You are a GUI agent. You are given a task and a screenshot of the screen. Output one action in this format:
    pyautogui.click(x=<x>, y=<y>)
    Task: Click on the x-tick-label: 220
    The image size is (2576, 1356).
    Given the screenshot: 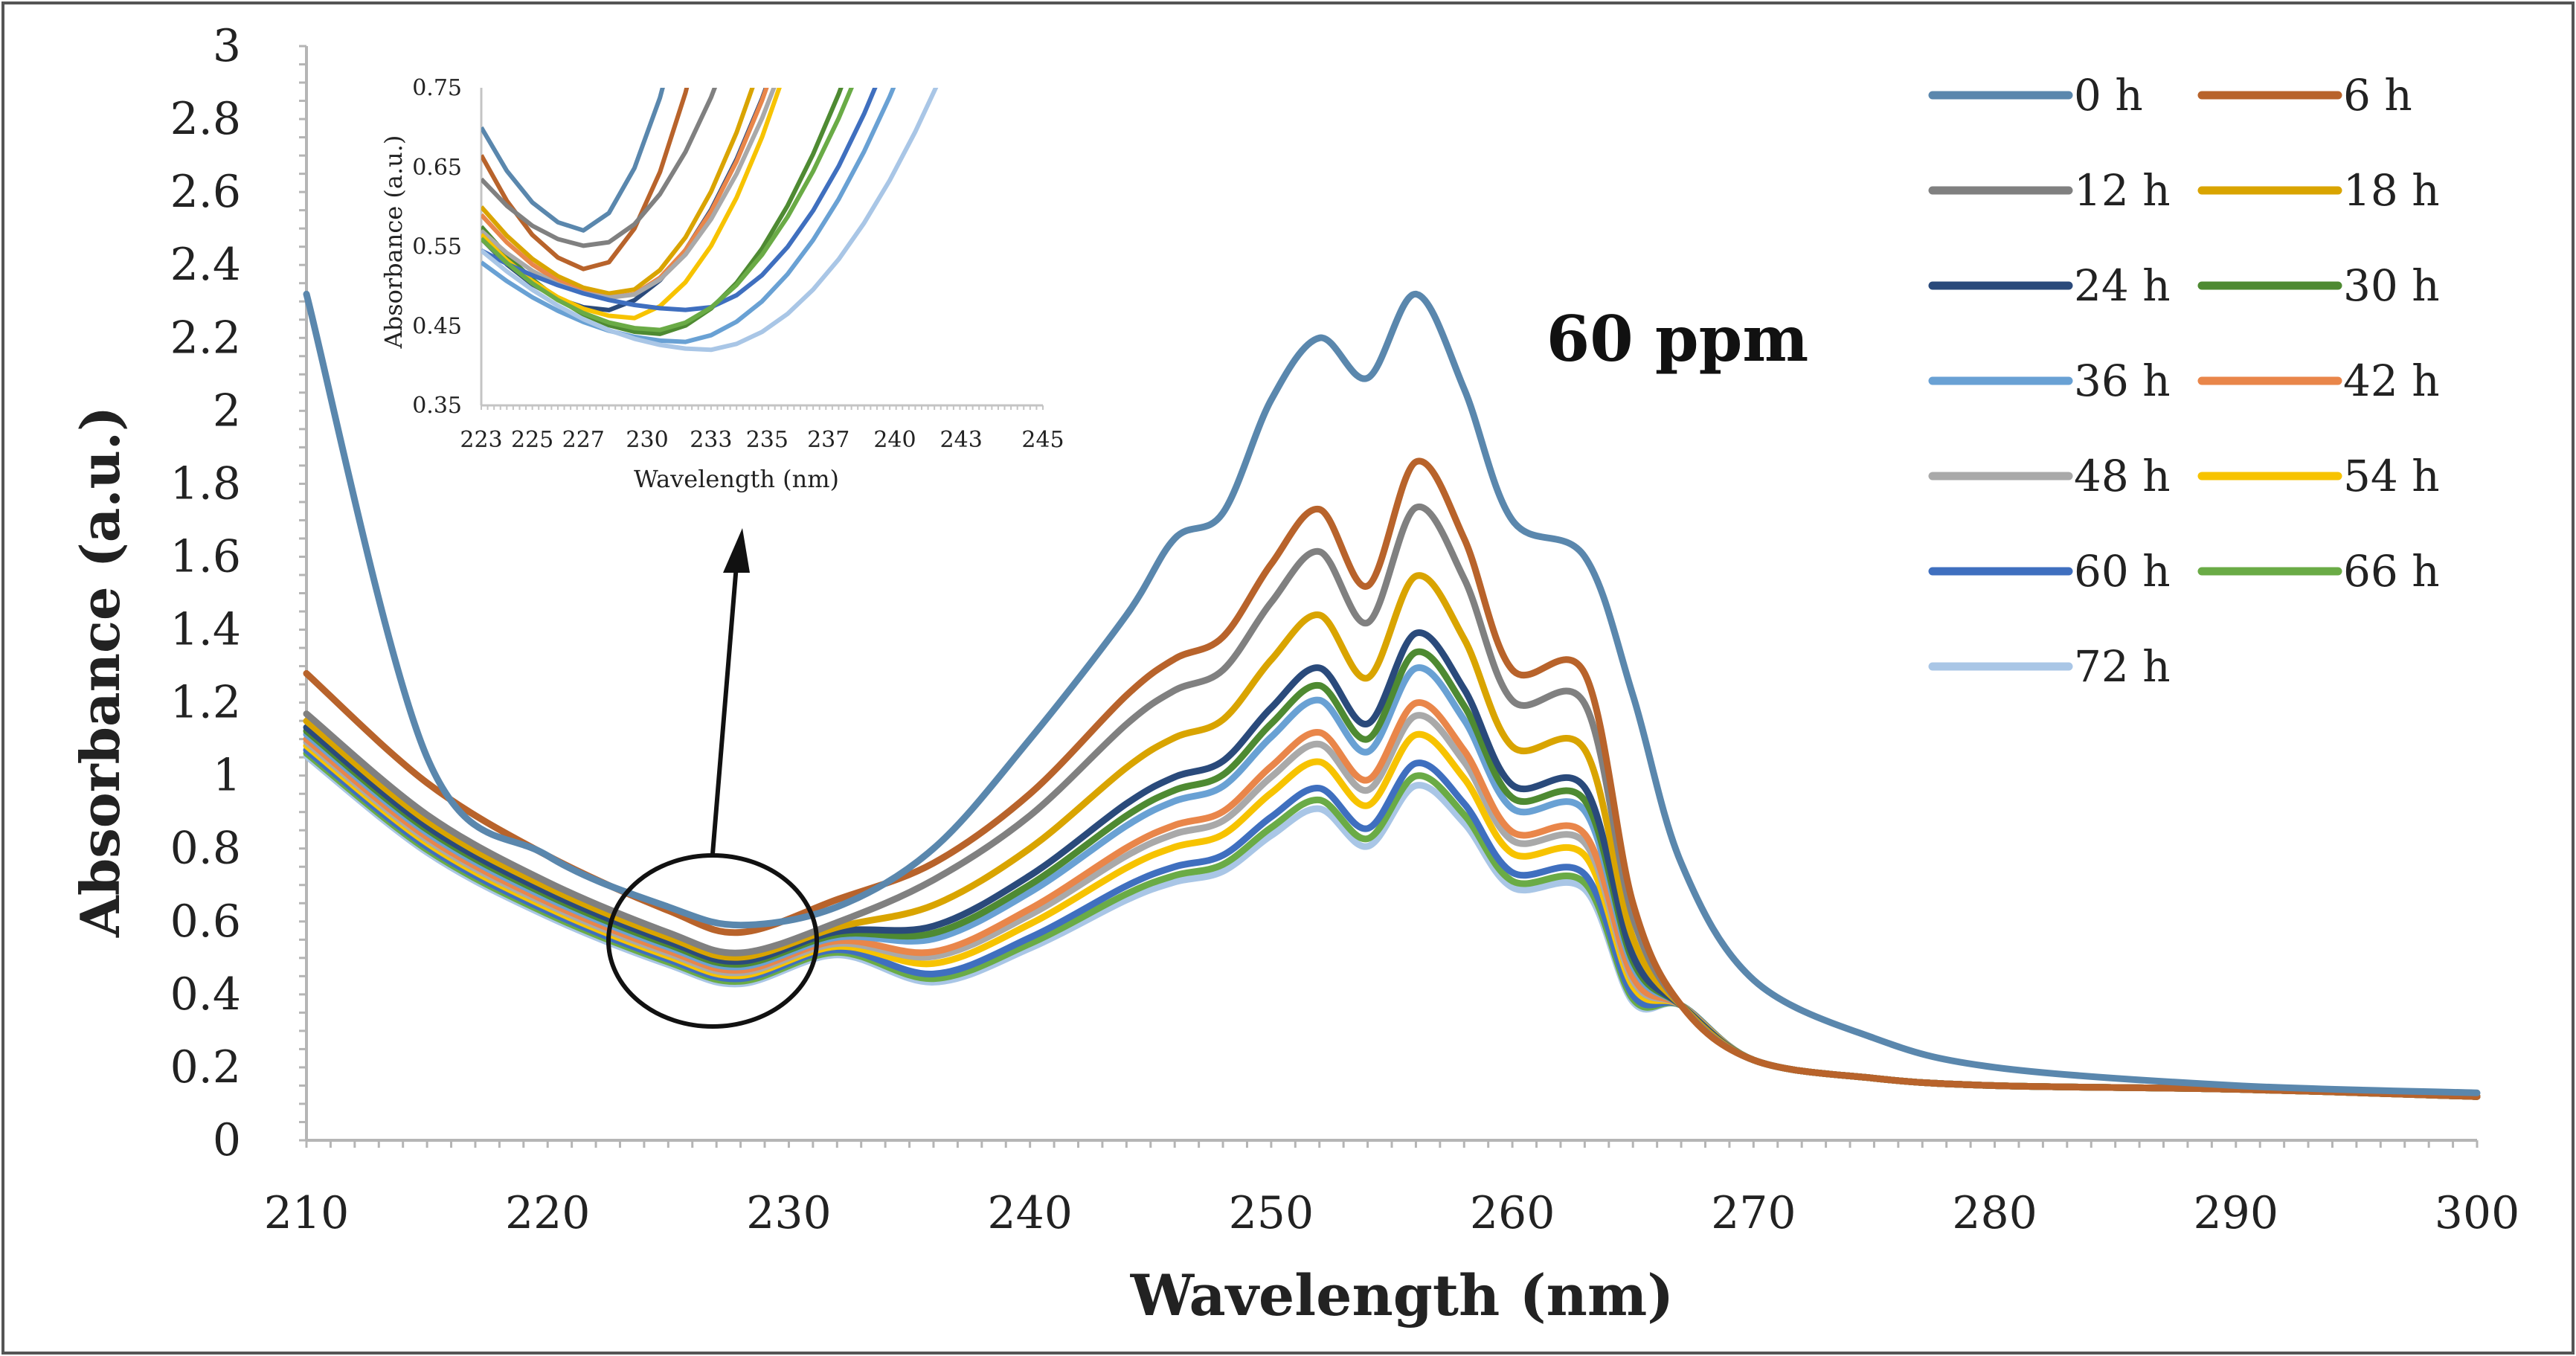 What is the action you would take?
    pyautogui.click(x=548, y=1213)
    